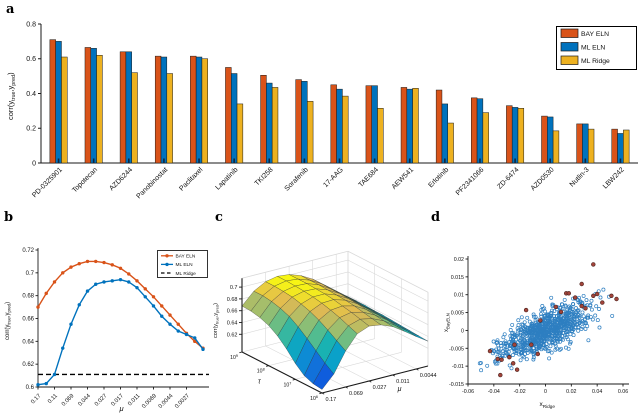 The height and width of the screenshot is (416, 640). What do you see at coordinates (297, 179) in the screenshot?
I see `a-xtick-label: Sorafenib` at bounding box center [297, 179].